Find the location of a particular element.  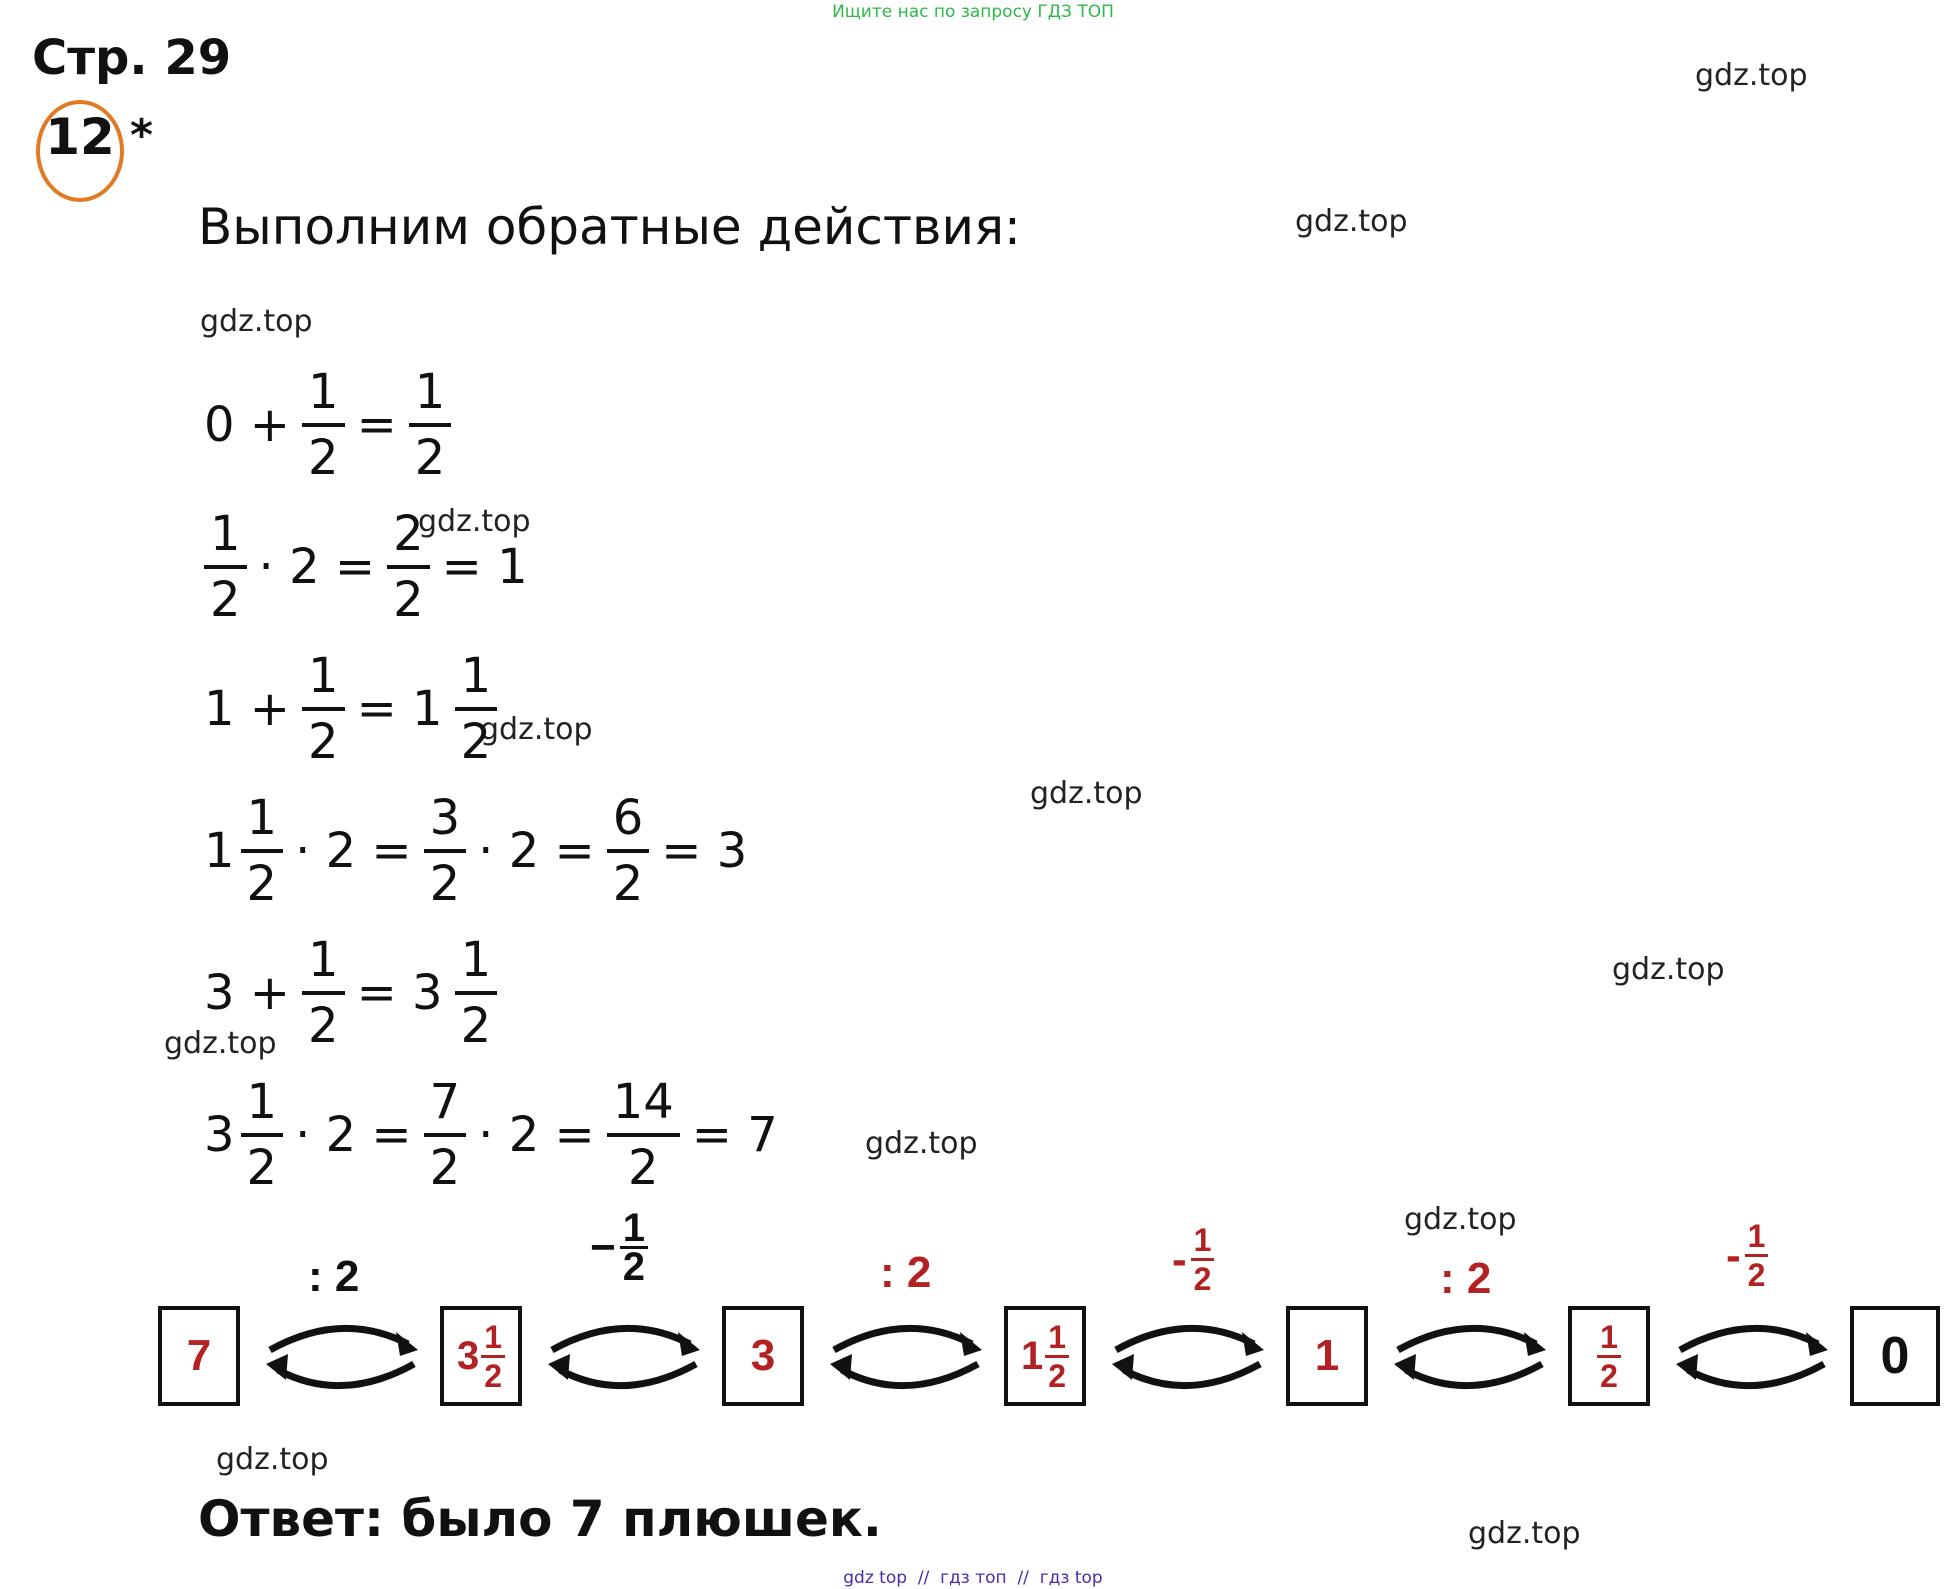

task-star: * is located at coordinates (142, 135).